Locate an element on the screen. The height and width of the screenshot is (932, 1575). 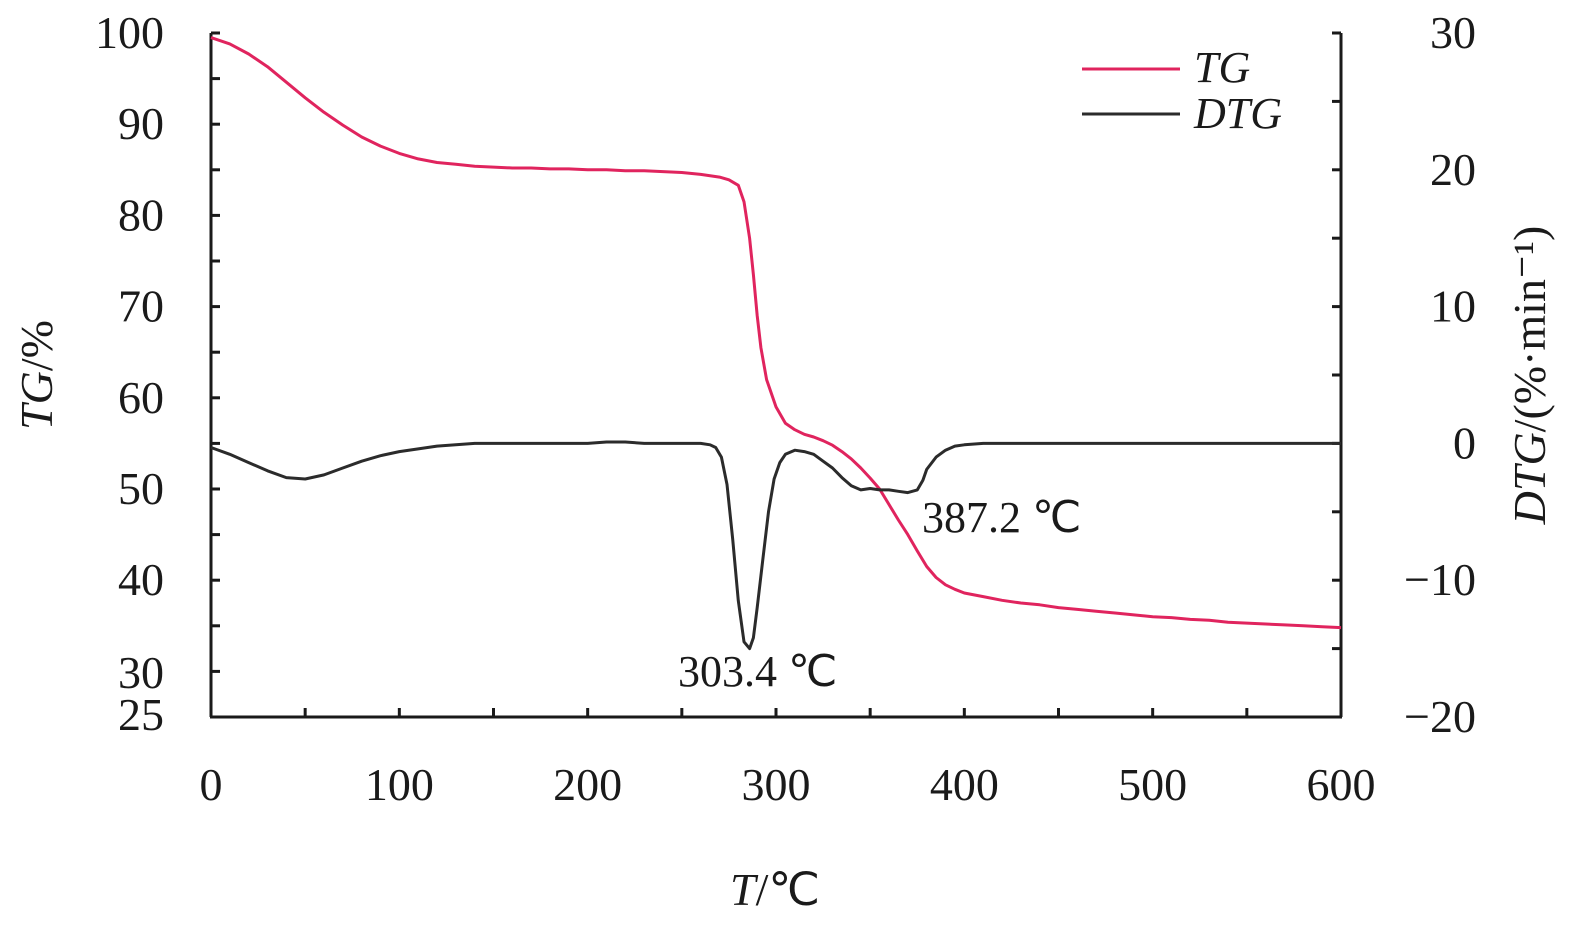
x-tick-label: 400 is located at coordinates (964, 784).